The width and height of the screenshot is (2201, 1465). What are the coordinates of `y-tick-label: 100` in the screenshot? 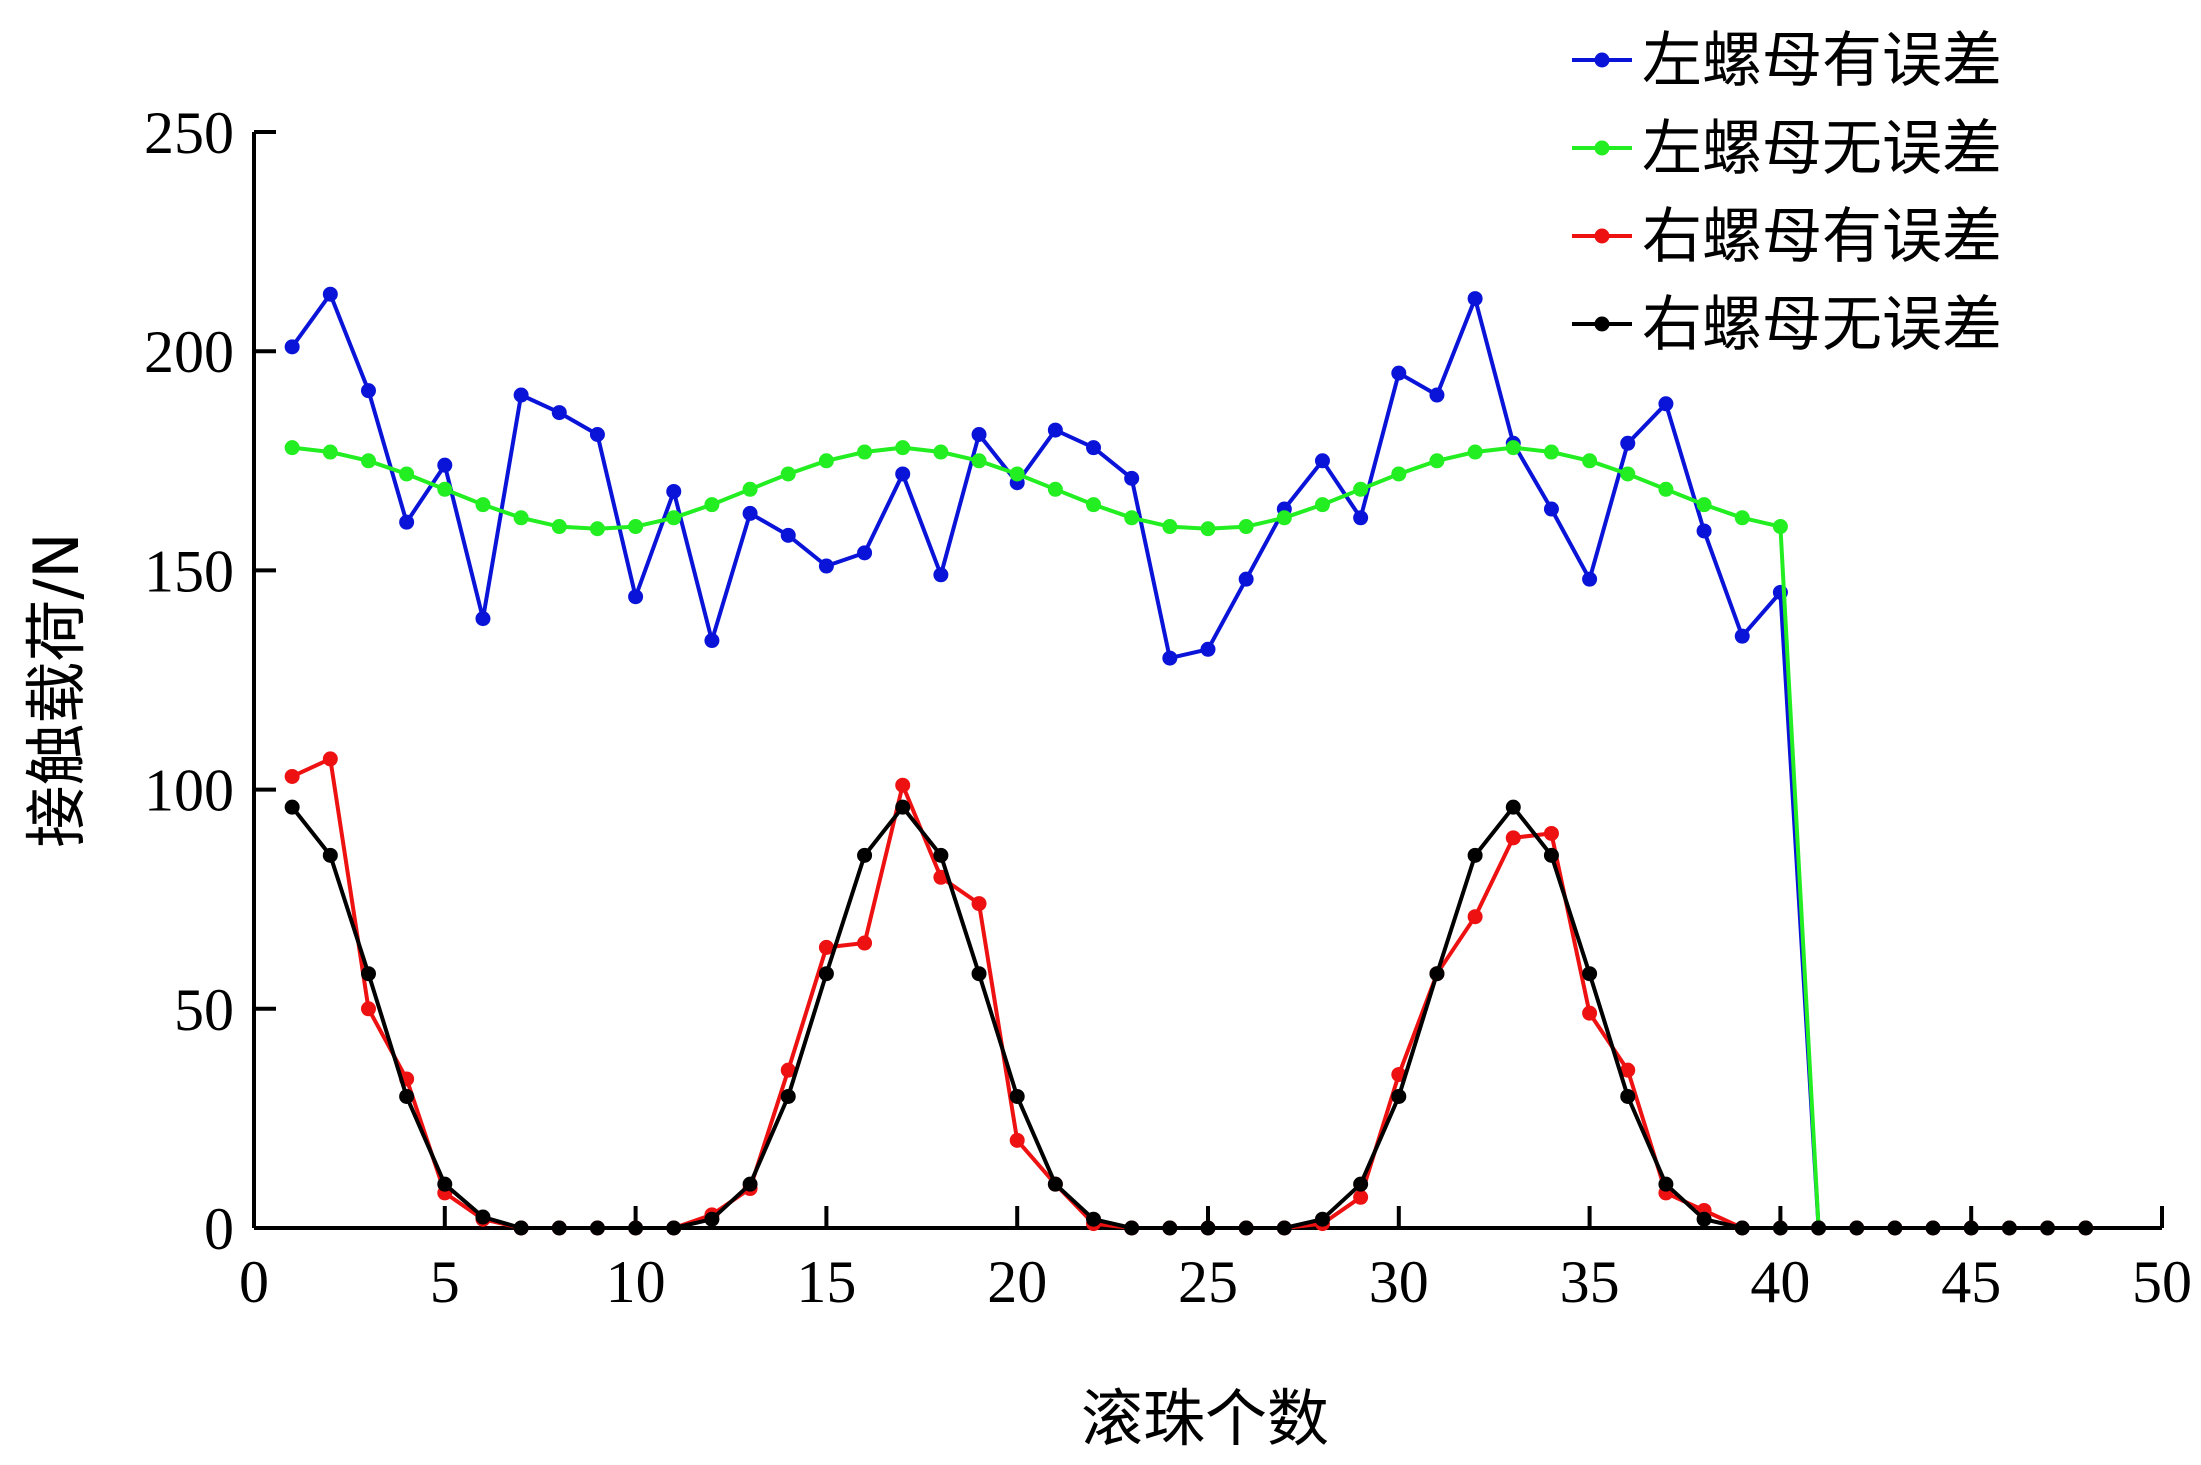 It's located at (189, 791).